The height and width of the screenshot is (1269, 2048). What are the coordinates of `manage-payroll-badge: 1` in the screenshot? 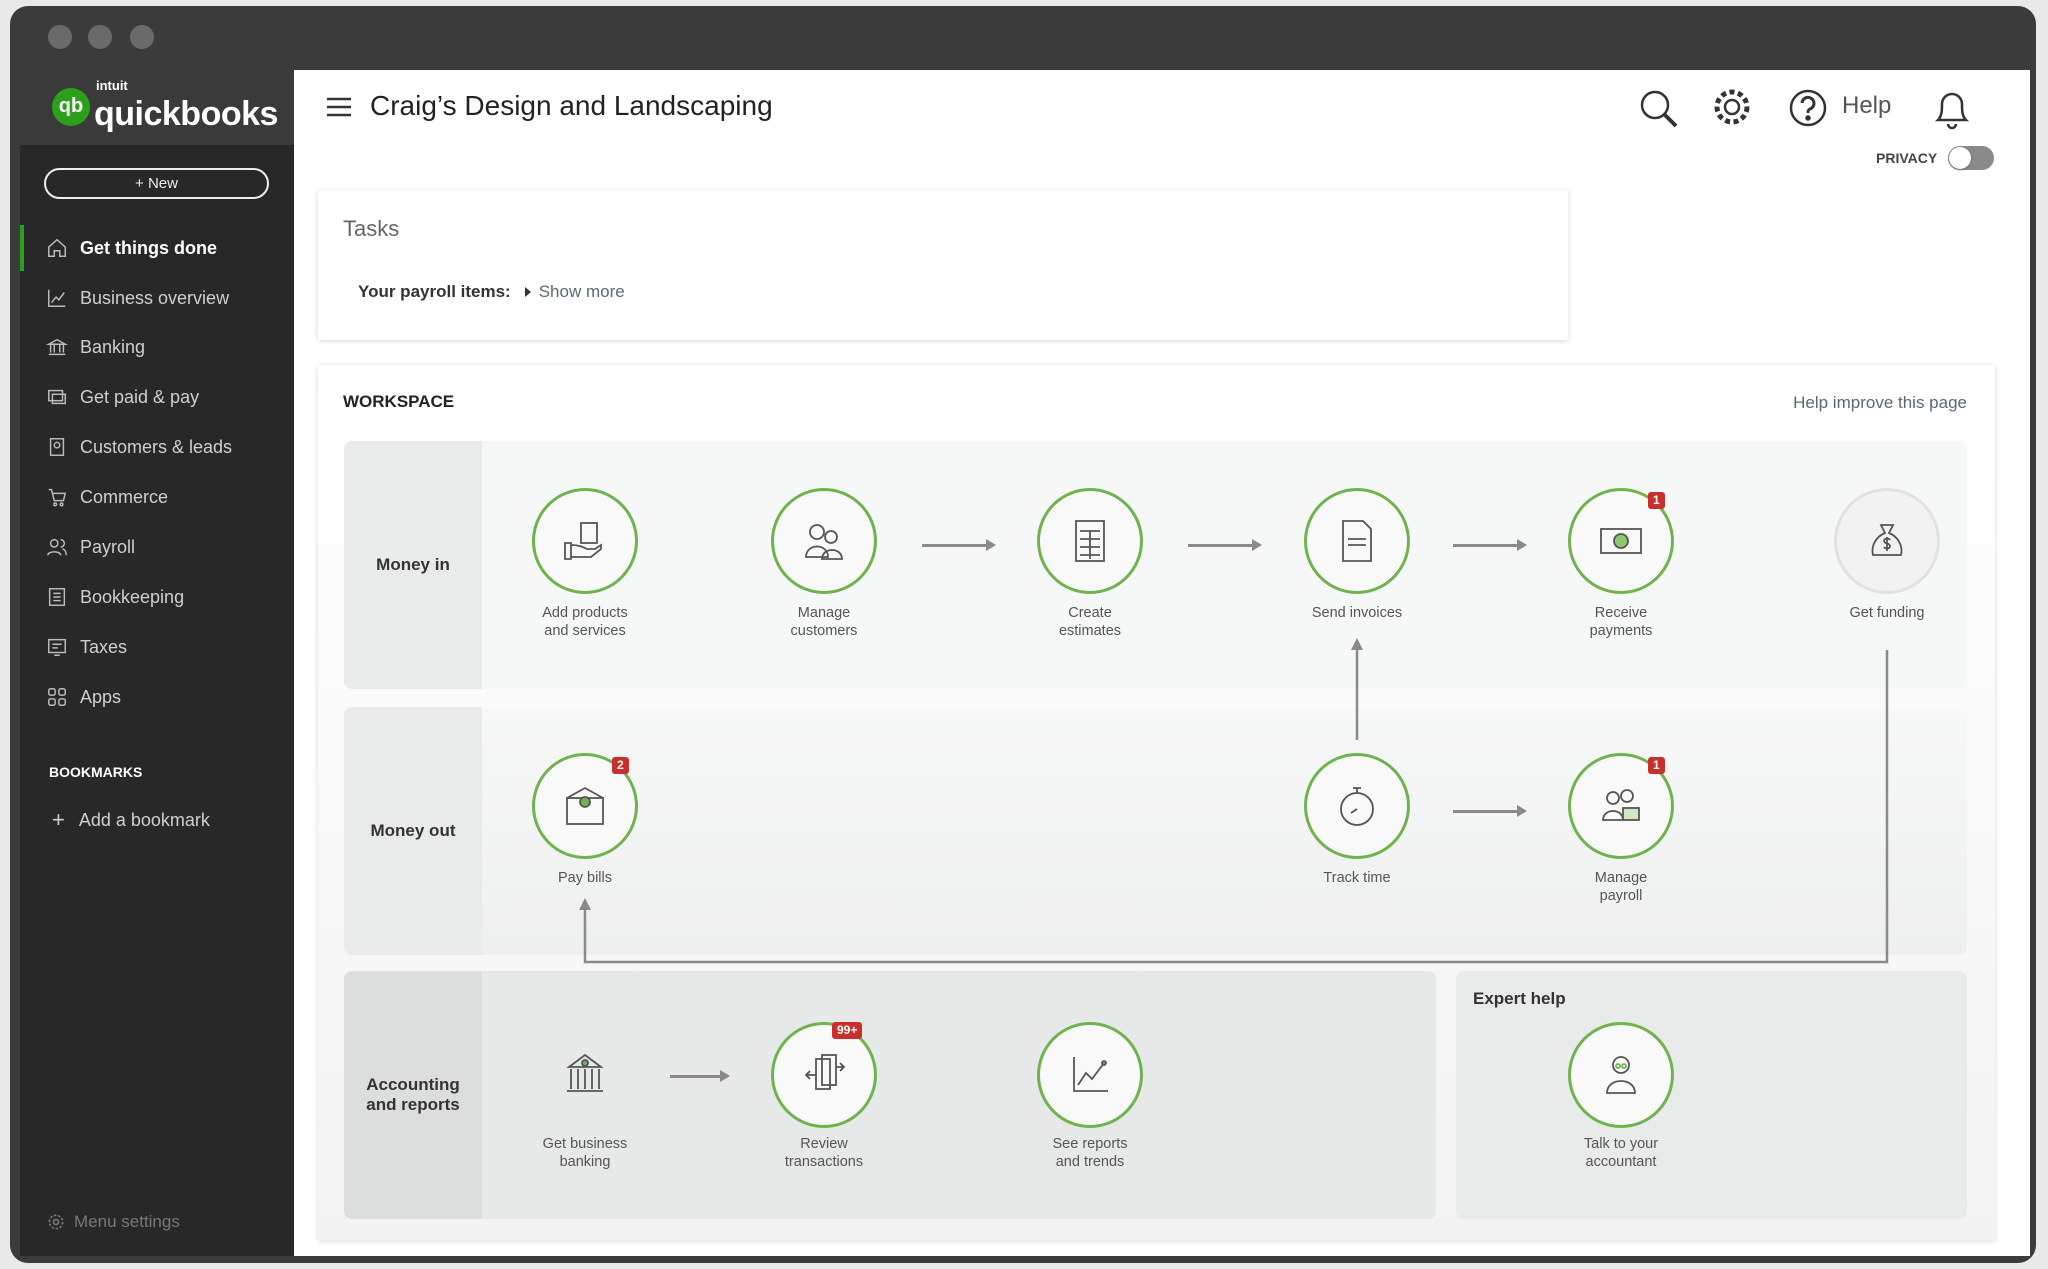 It's located at (1656, 765).